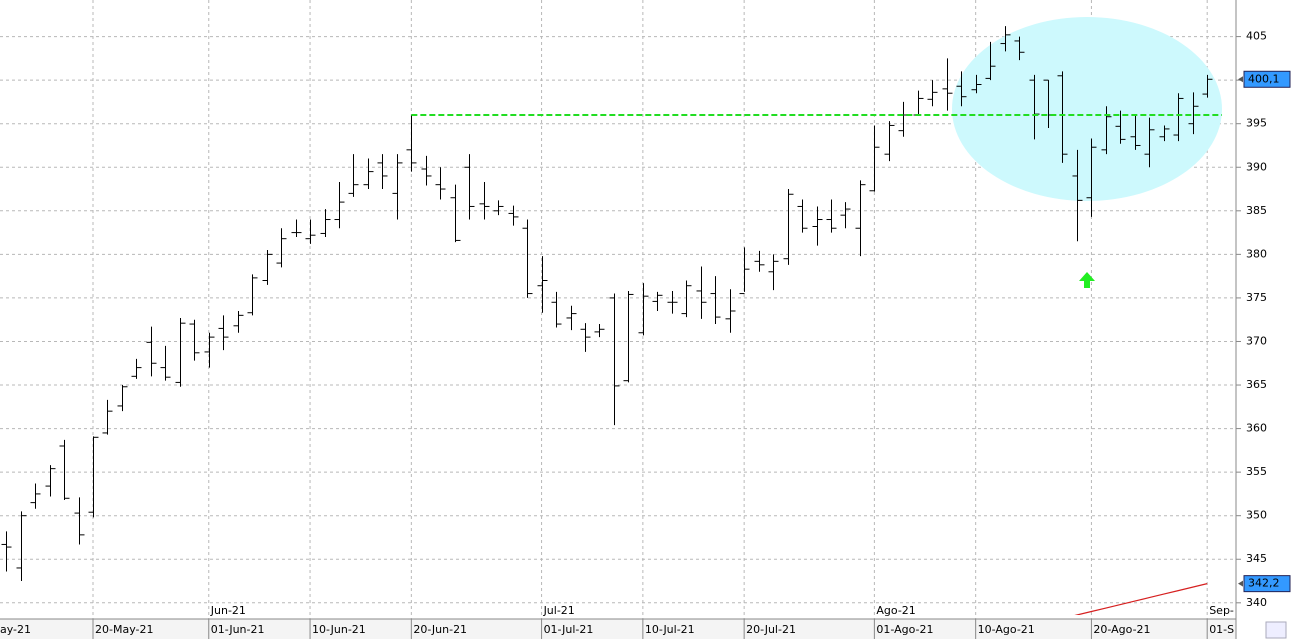  What do you see at coordinates (1087, 280) in the screenshot?
I see `up-arrow` at bounding box center [1087, 280].